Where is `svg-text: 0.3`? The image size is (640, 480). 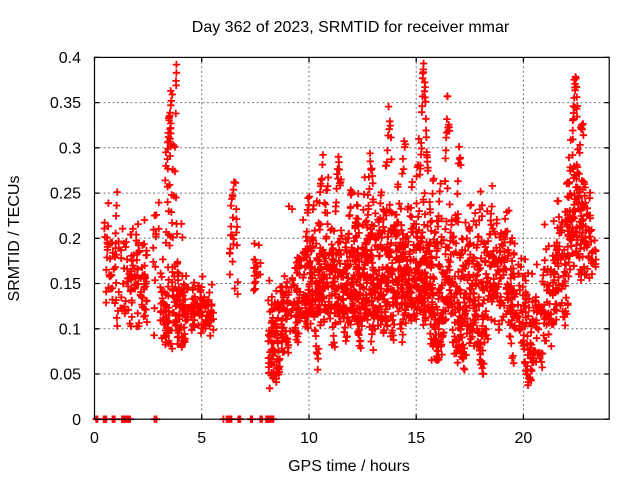 svg-text: 0.3 is located at coordinates (70, 148).